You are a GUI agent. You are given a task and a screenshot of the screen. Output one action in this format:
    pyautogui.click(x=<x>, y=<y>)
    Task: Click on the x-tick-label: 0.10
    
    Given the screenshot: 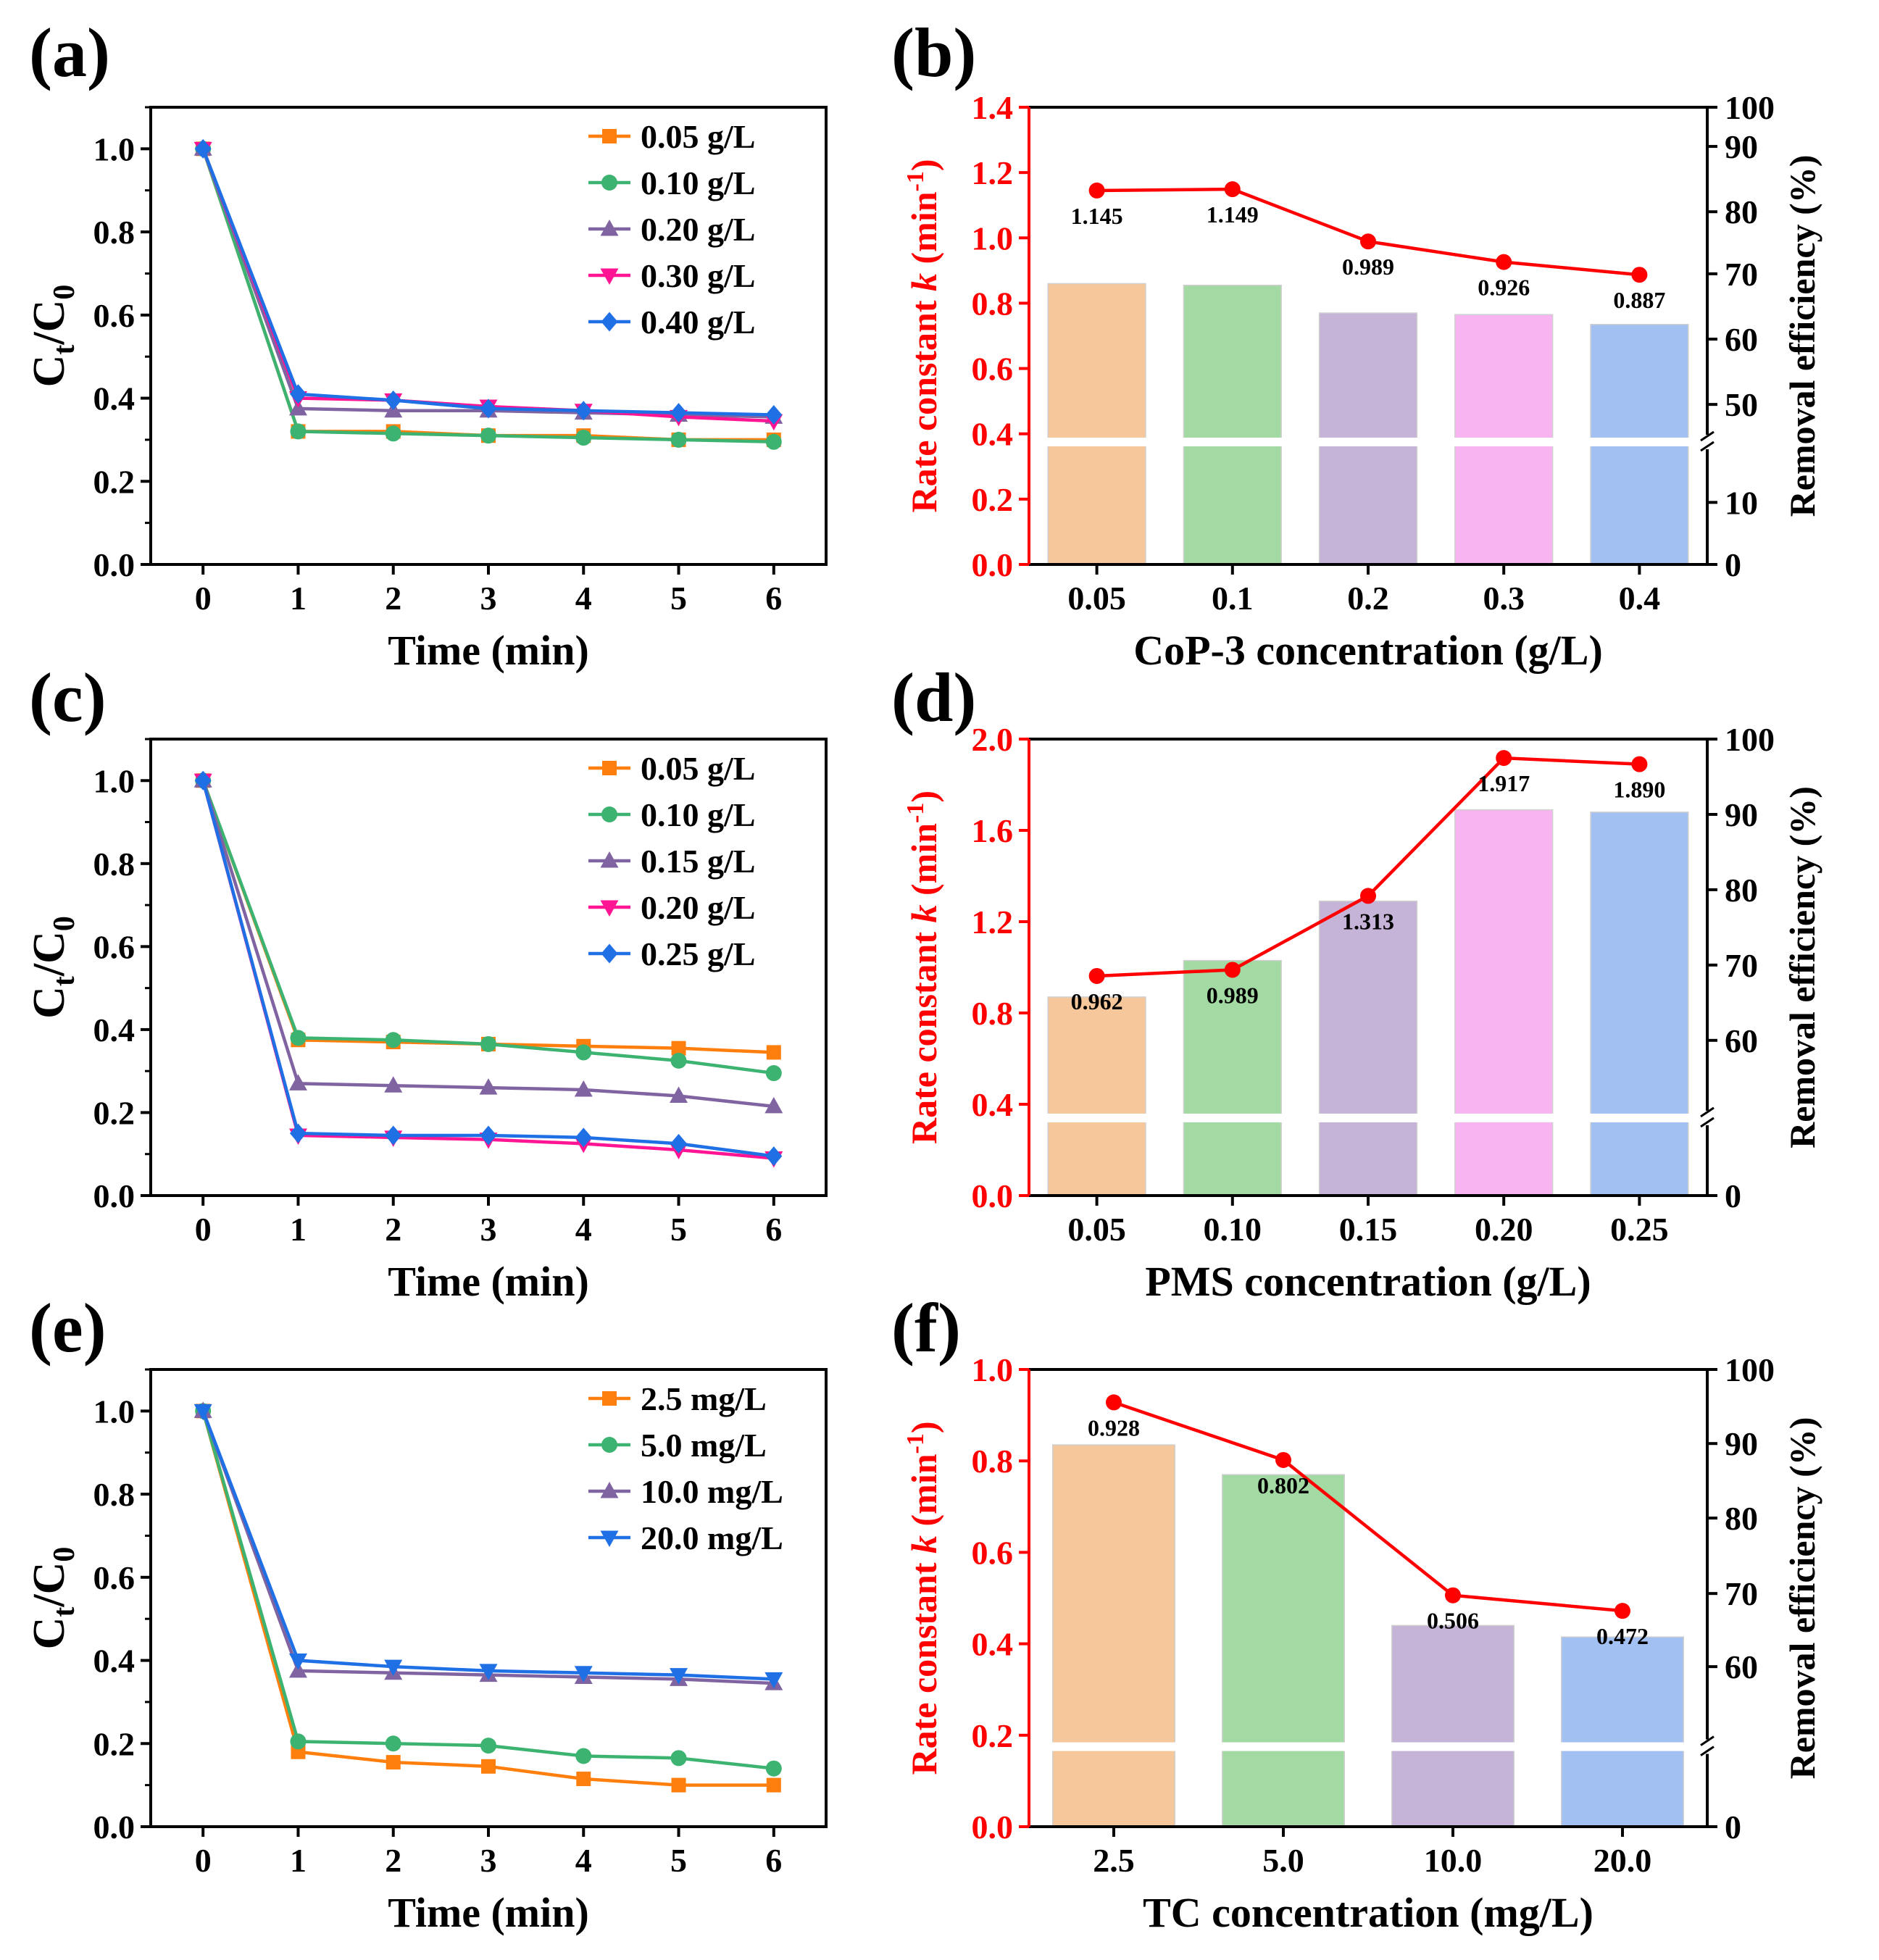 What is the action you would take?
    pyautogui.click(x=1233, y=1229)
    